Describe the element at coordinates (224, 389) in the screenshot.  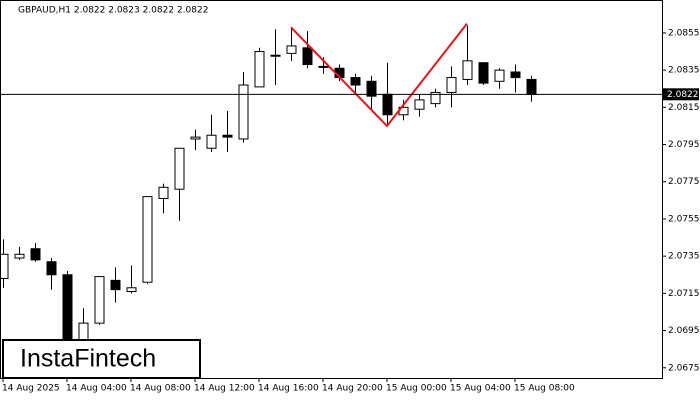
I see `x-tick-label: 14 Aug 12:00` at that location.